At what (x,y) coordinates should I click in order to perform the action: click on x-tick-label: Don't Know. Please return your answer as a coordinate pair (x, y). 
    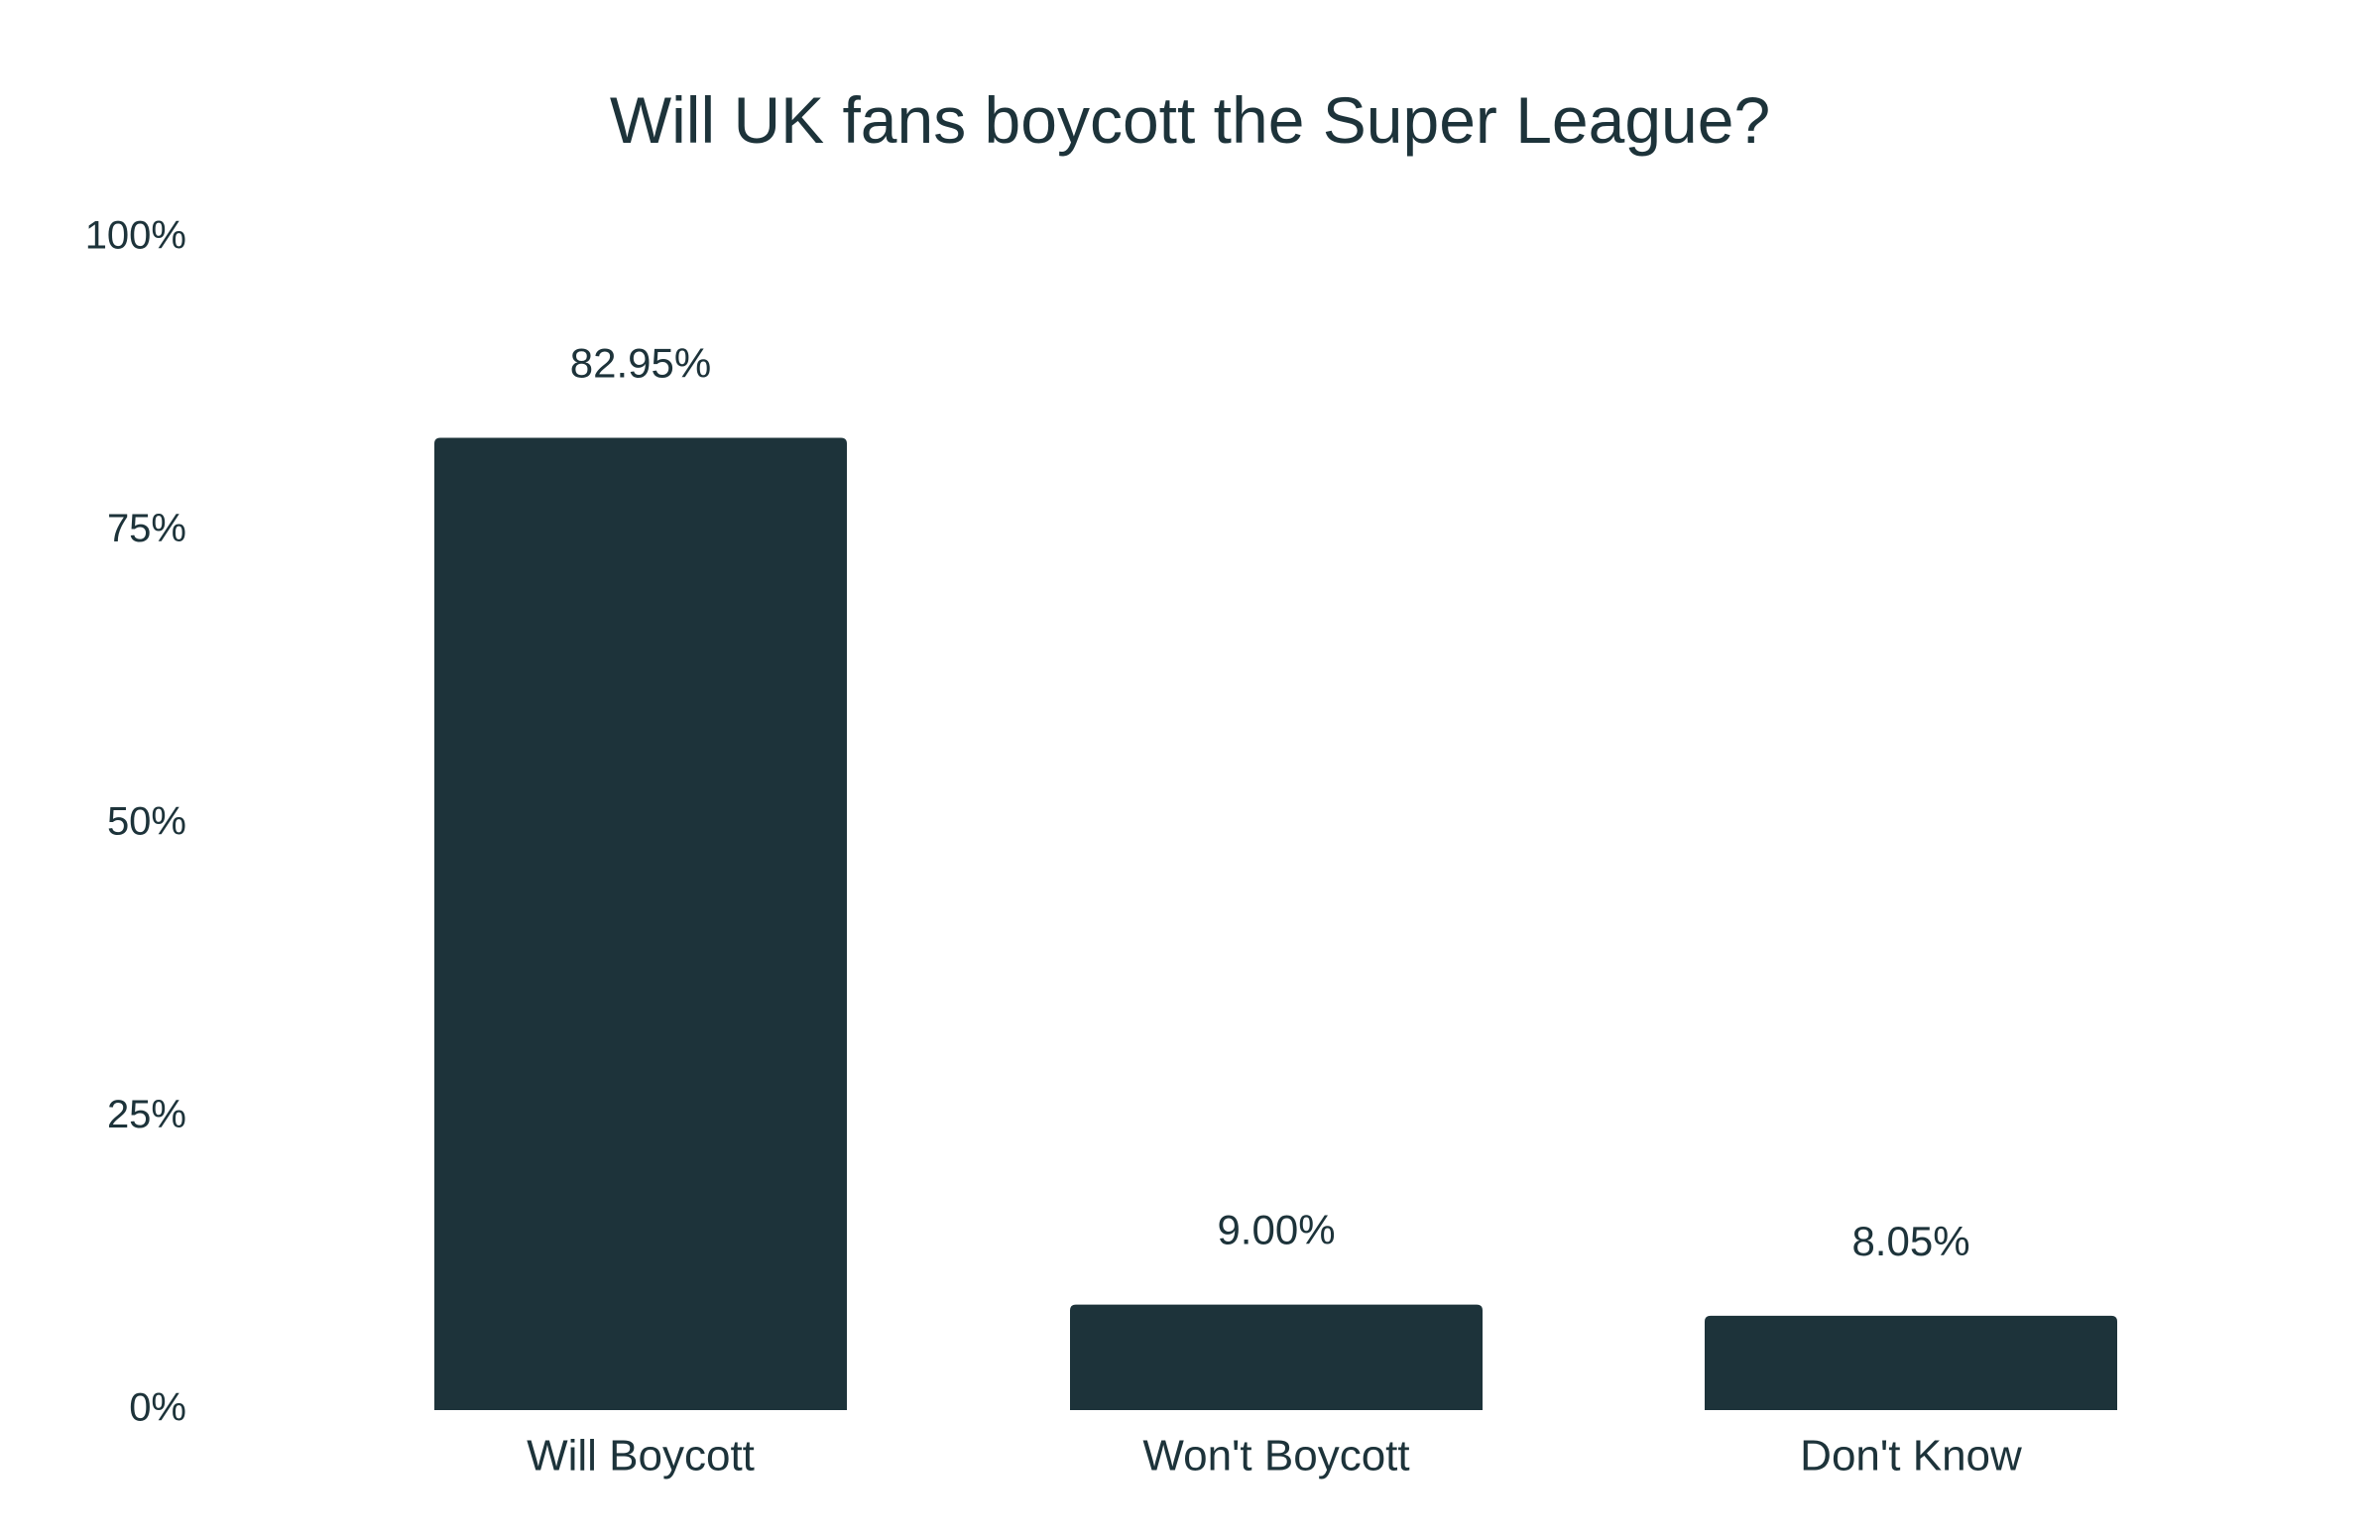
    Looking at the image, I should click on (1911, 1456).